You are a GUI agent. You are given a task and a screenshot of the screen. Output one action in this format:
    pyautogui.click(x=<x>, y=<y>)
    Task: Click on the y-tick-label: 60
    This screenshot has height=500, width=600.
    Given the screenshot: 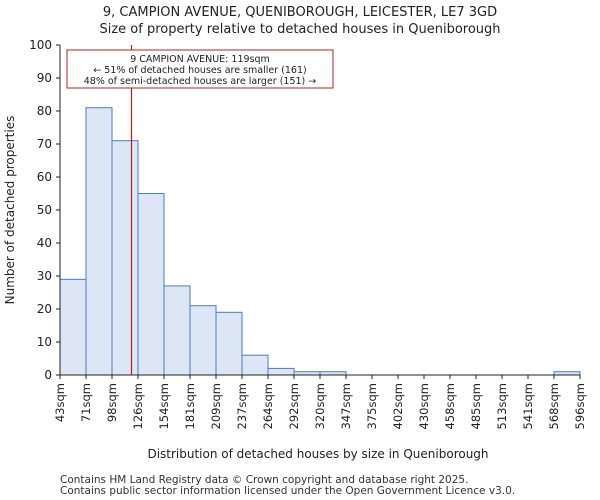 What is the action you would take?
    pyautogui.click(x=44, y=177)
    